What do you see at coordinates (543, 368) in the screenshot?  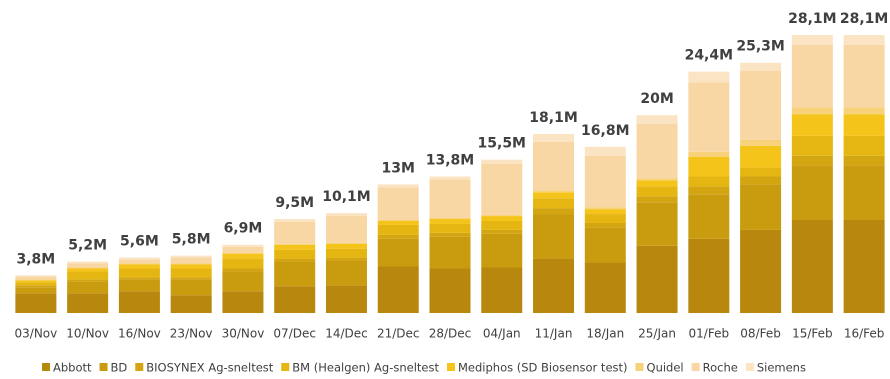 I see `legend-label: Mediphos (SD Biosensor test)` at bounding box center [543, 368].